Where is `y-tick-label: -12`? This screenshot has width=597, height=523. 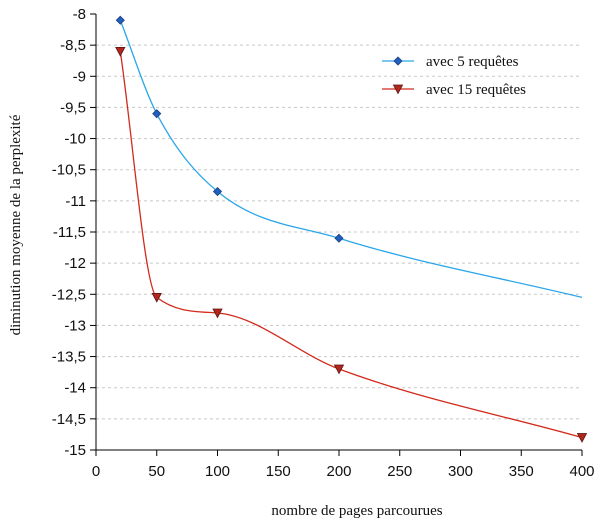
y-tick-label: -12 is located at coordinates (75, 263).